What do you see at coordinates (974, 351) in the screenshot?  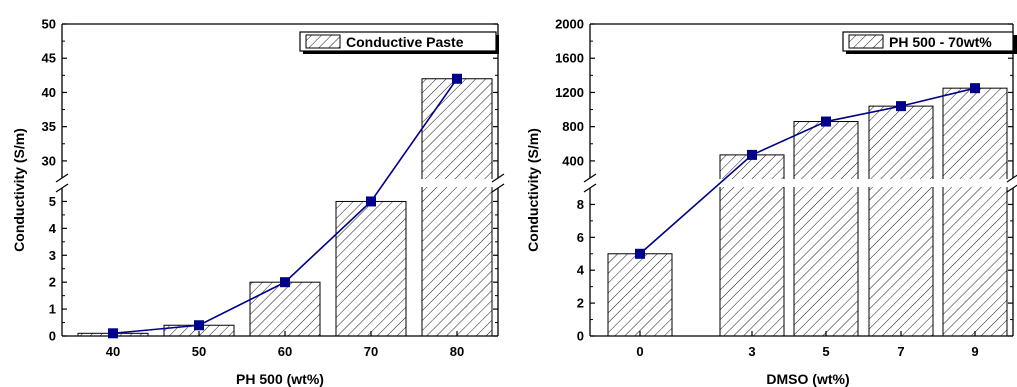 I see `x-tick-label: 9` at bounding box center [974, 351].